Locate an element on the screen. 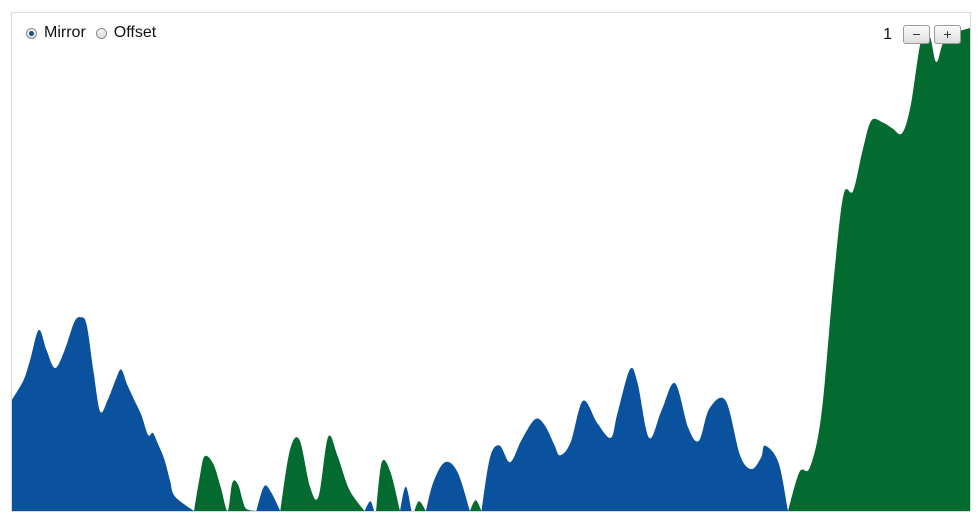 The image size is (980, 523). zoom-in-button: + is located at coordinates (947, 34).